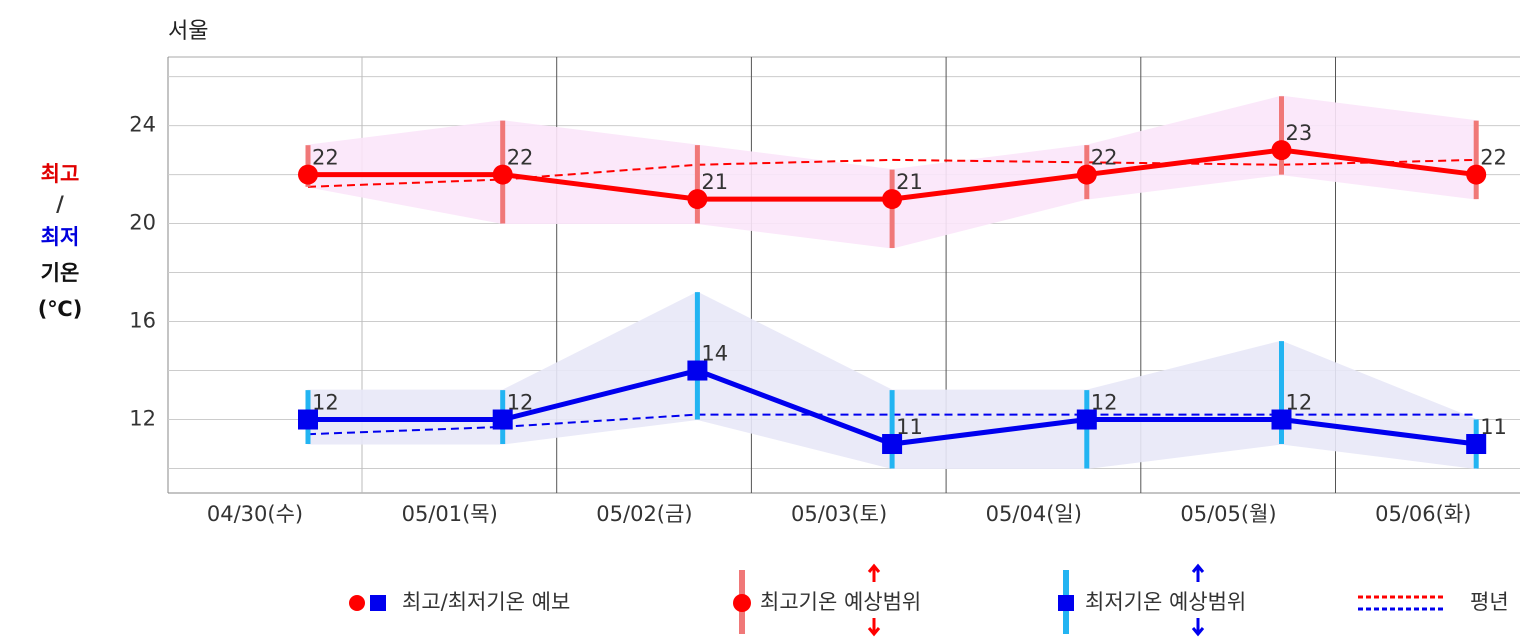 This screenshot has height=644, width=1520. Describe the element at coordinates (60, 237) in the screenshot. I see `y-label: 최저` at that location.